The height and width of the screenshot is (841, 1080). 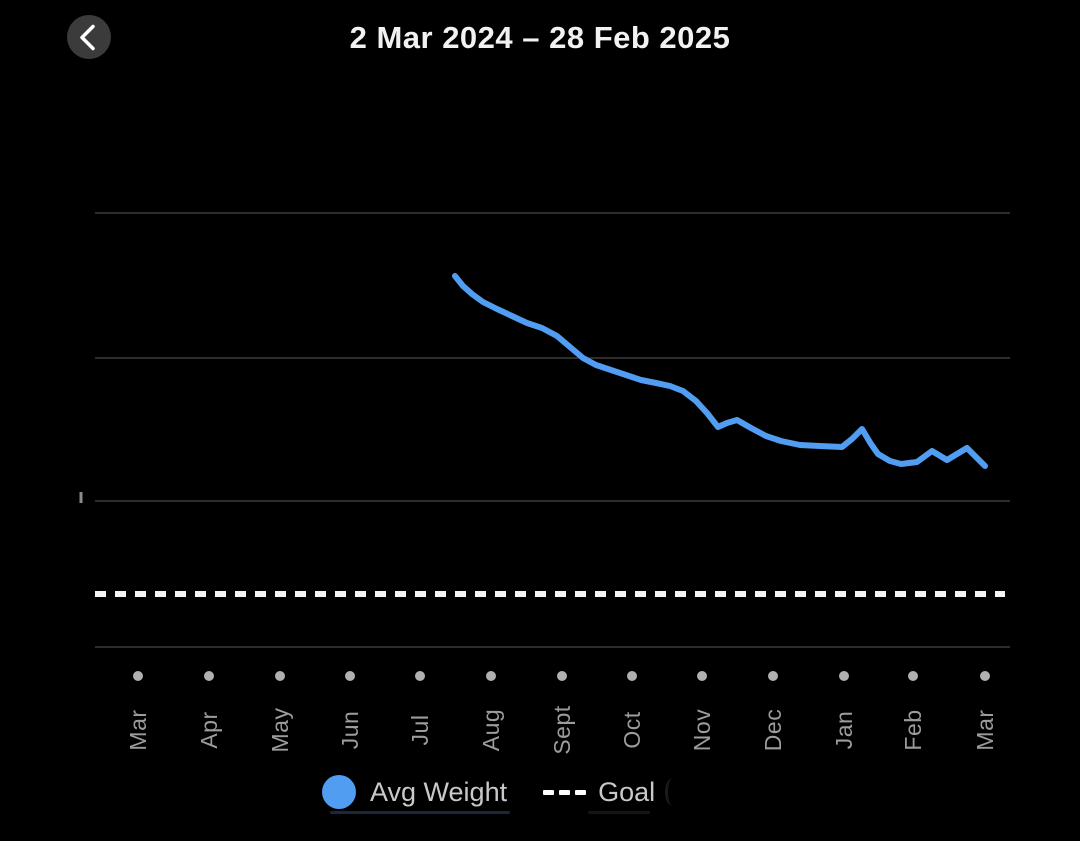 I want to click on x-axis-label-jun-3: Jun, so click(x=349, y=730).